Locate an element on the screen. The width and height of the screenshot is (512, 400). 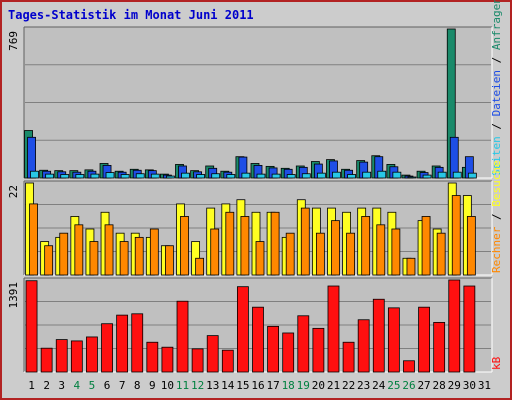
top-legend: Seiten / Dateien / Anfragen is located at coordinates (496, 88).